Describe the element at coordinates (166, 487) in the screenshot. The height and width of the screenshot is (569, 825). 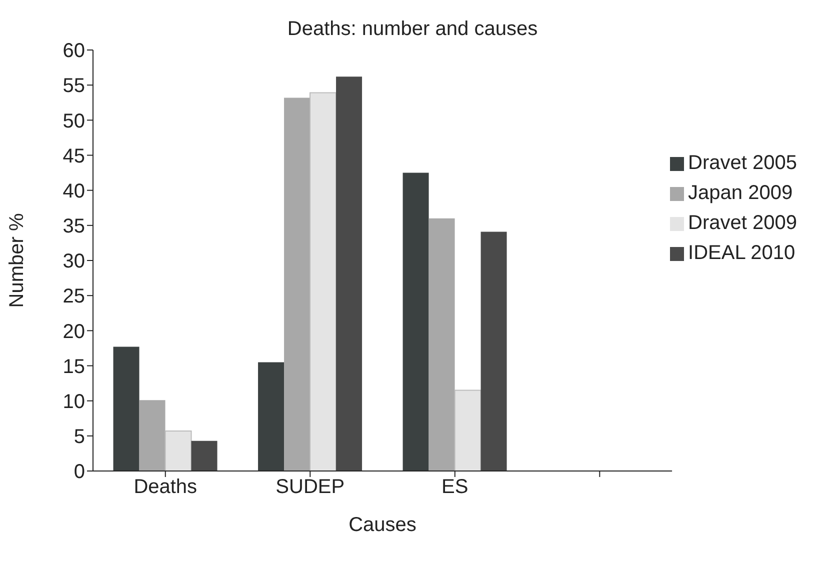
I see `x-tick-label: Deaths` at that location.